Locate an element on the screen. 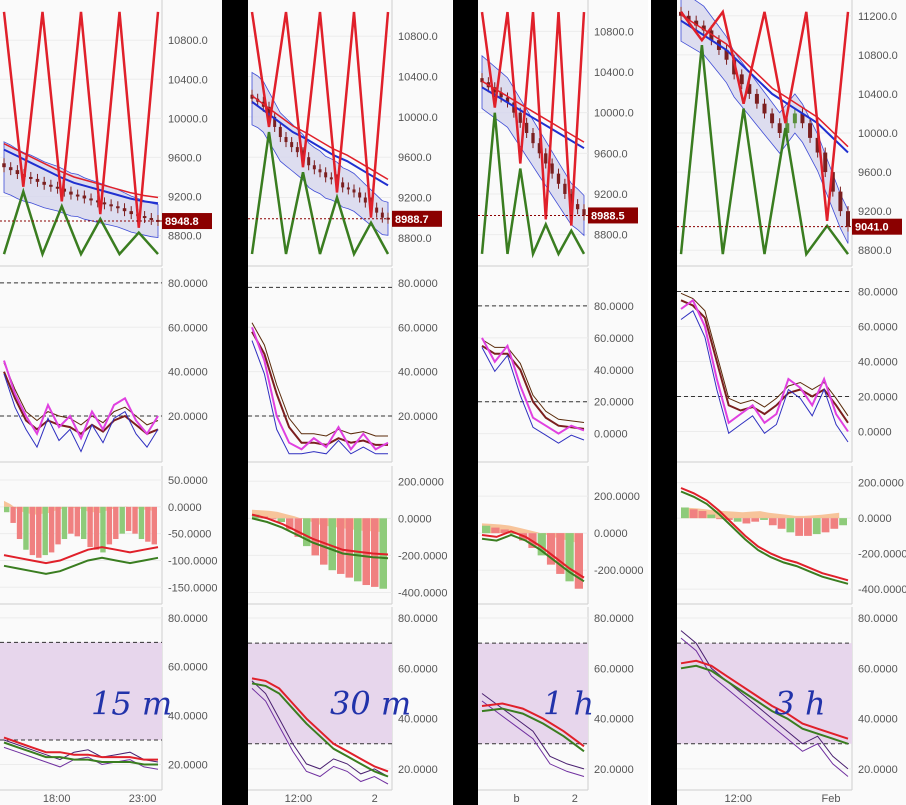 This screenshot has width=906, height=805. ma-blue-line is located at coordinates (764, 86).